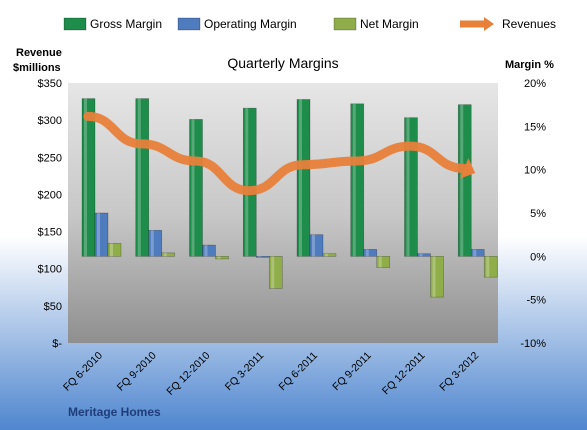 This screenshot has height=430, width=587. Describe the element at coordinates (75, 24) in the screenshot. I see `legend-swatch-gross-margin` at that location.